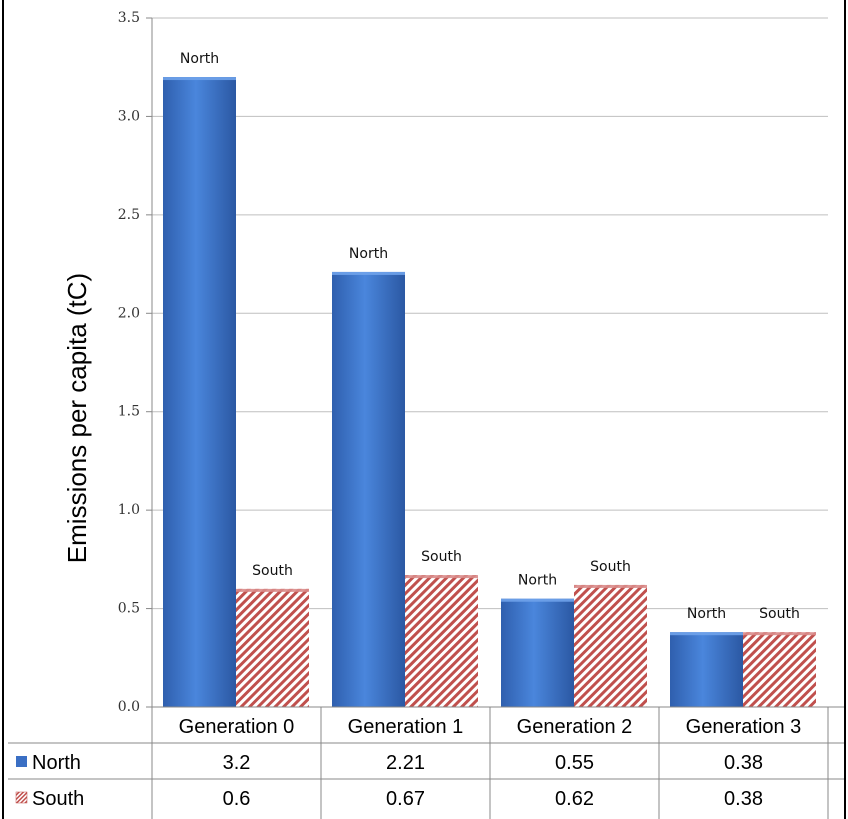 The width and height of the screenshot is (848, 819). What do you see at coordinates (237, 727) in the screenshot?
I see `category-label: Generation 0` at bounding box center [237, 727].